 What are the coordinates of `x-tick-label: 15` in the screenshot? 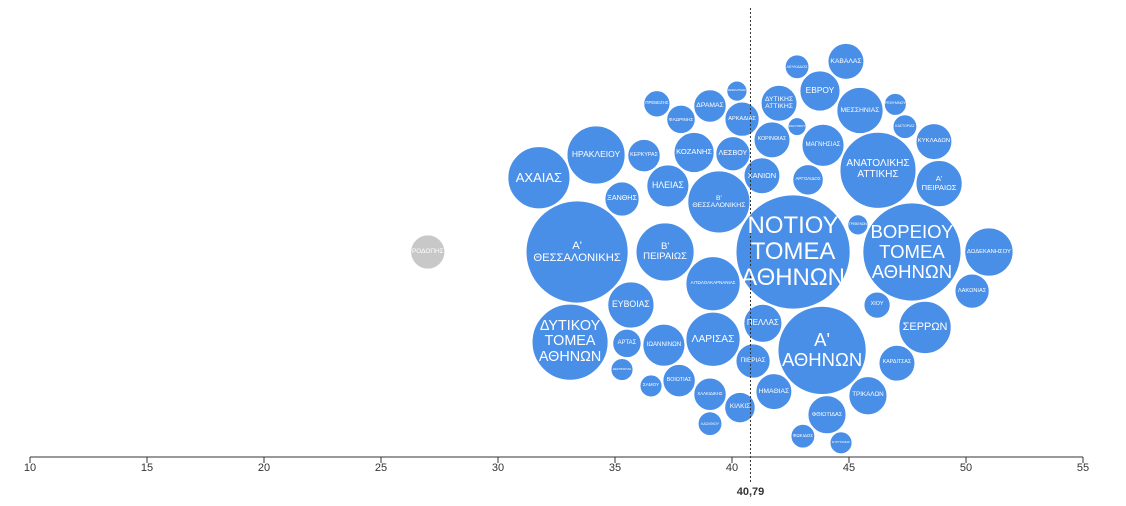 It's located at (147, 468).